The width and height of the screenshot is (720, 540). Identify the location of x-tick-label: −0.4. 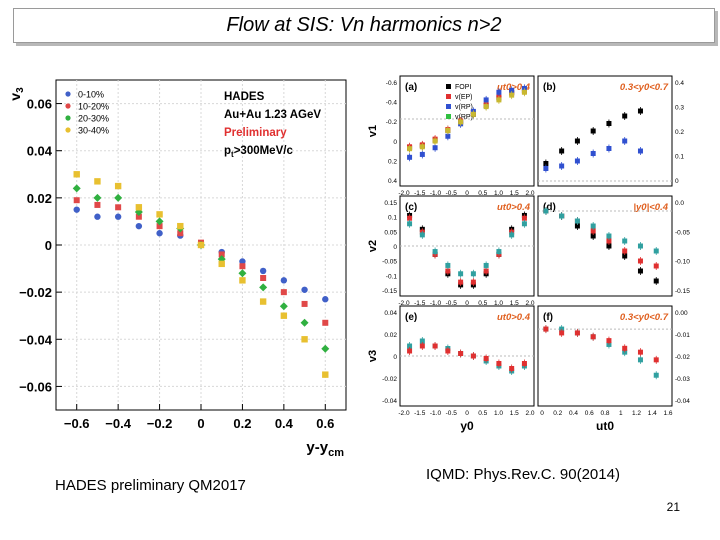
(118, 423).